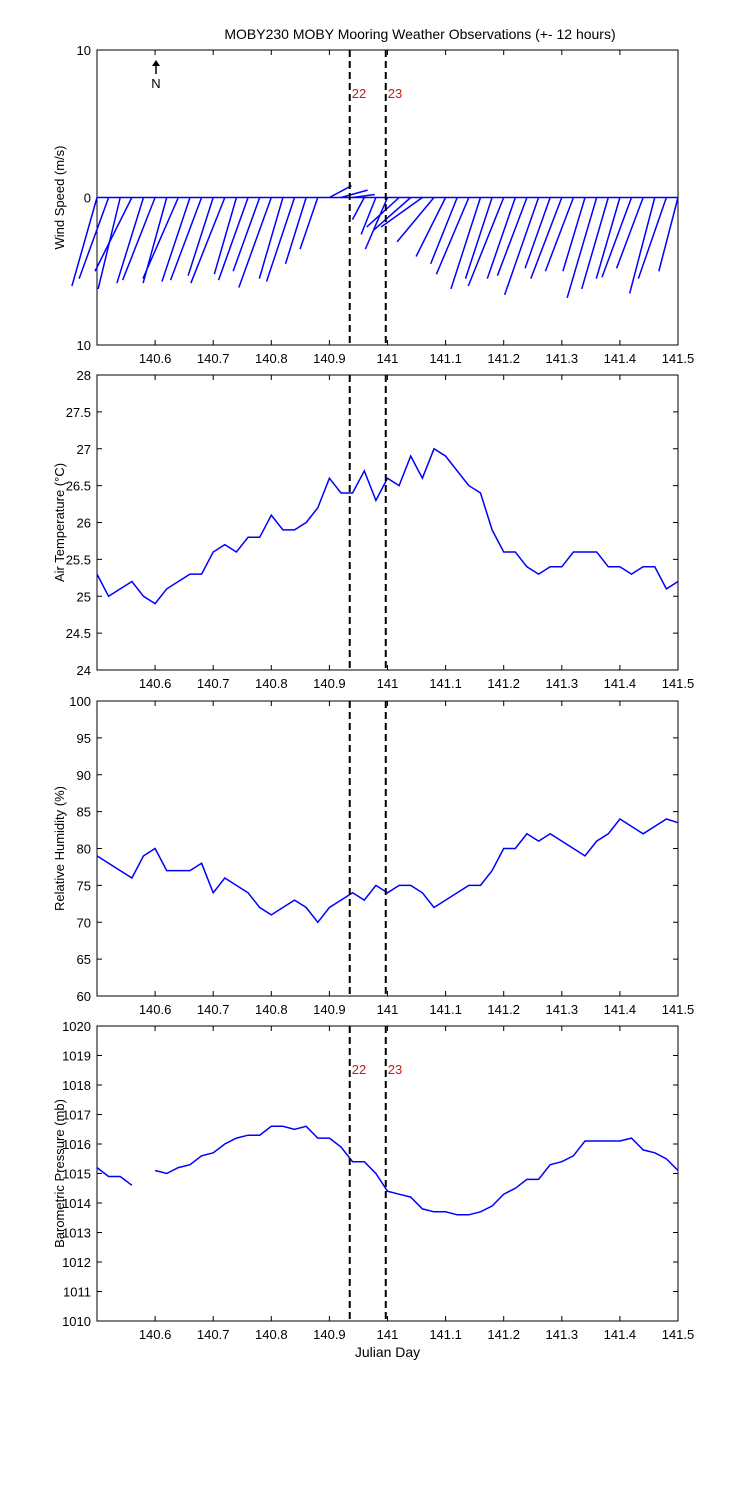 The height and width of the screenshot is (1500, 750). I want to click on y-tick-label: 24.5, so click(78, 633).